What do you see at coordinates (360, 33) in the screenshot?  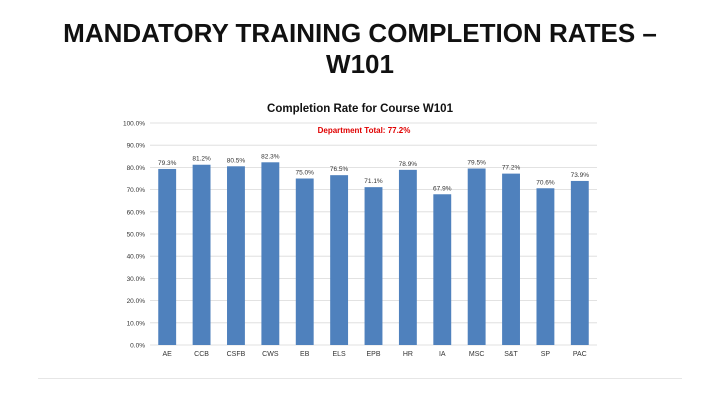 I see `slide-title-line-1: MANDATORY TRAINING COMPLETION RATES –` at bounding box center [360, 33].